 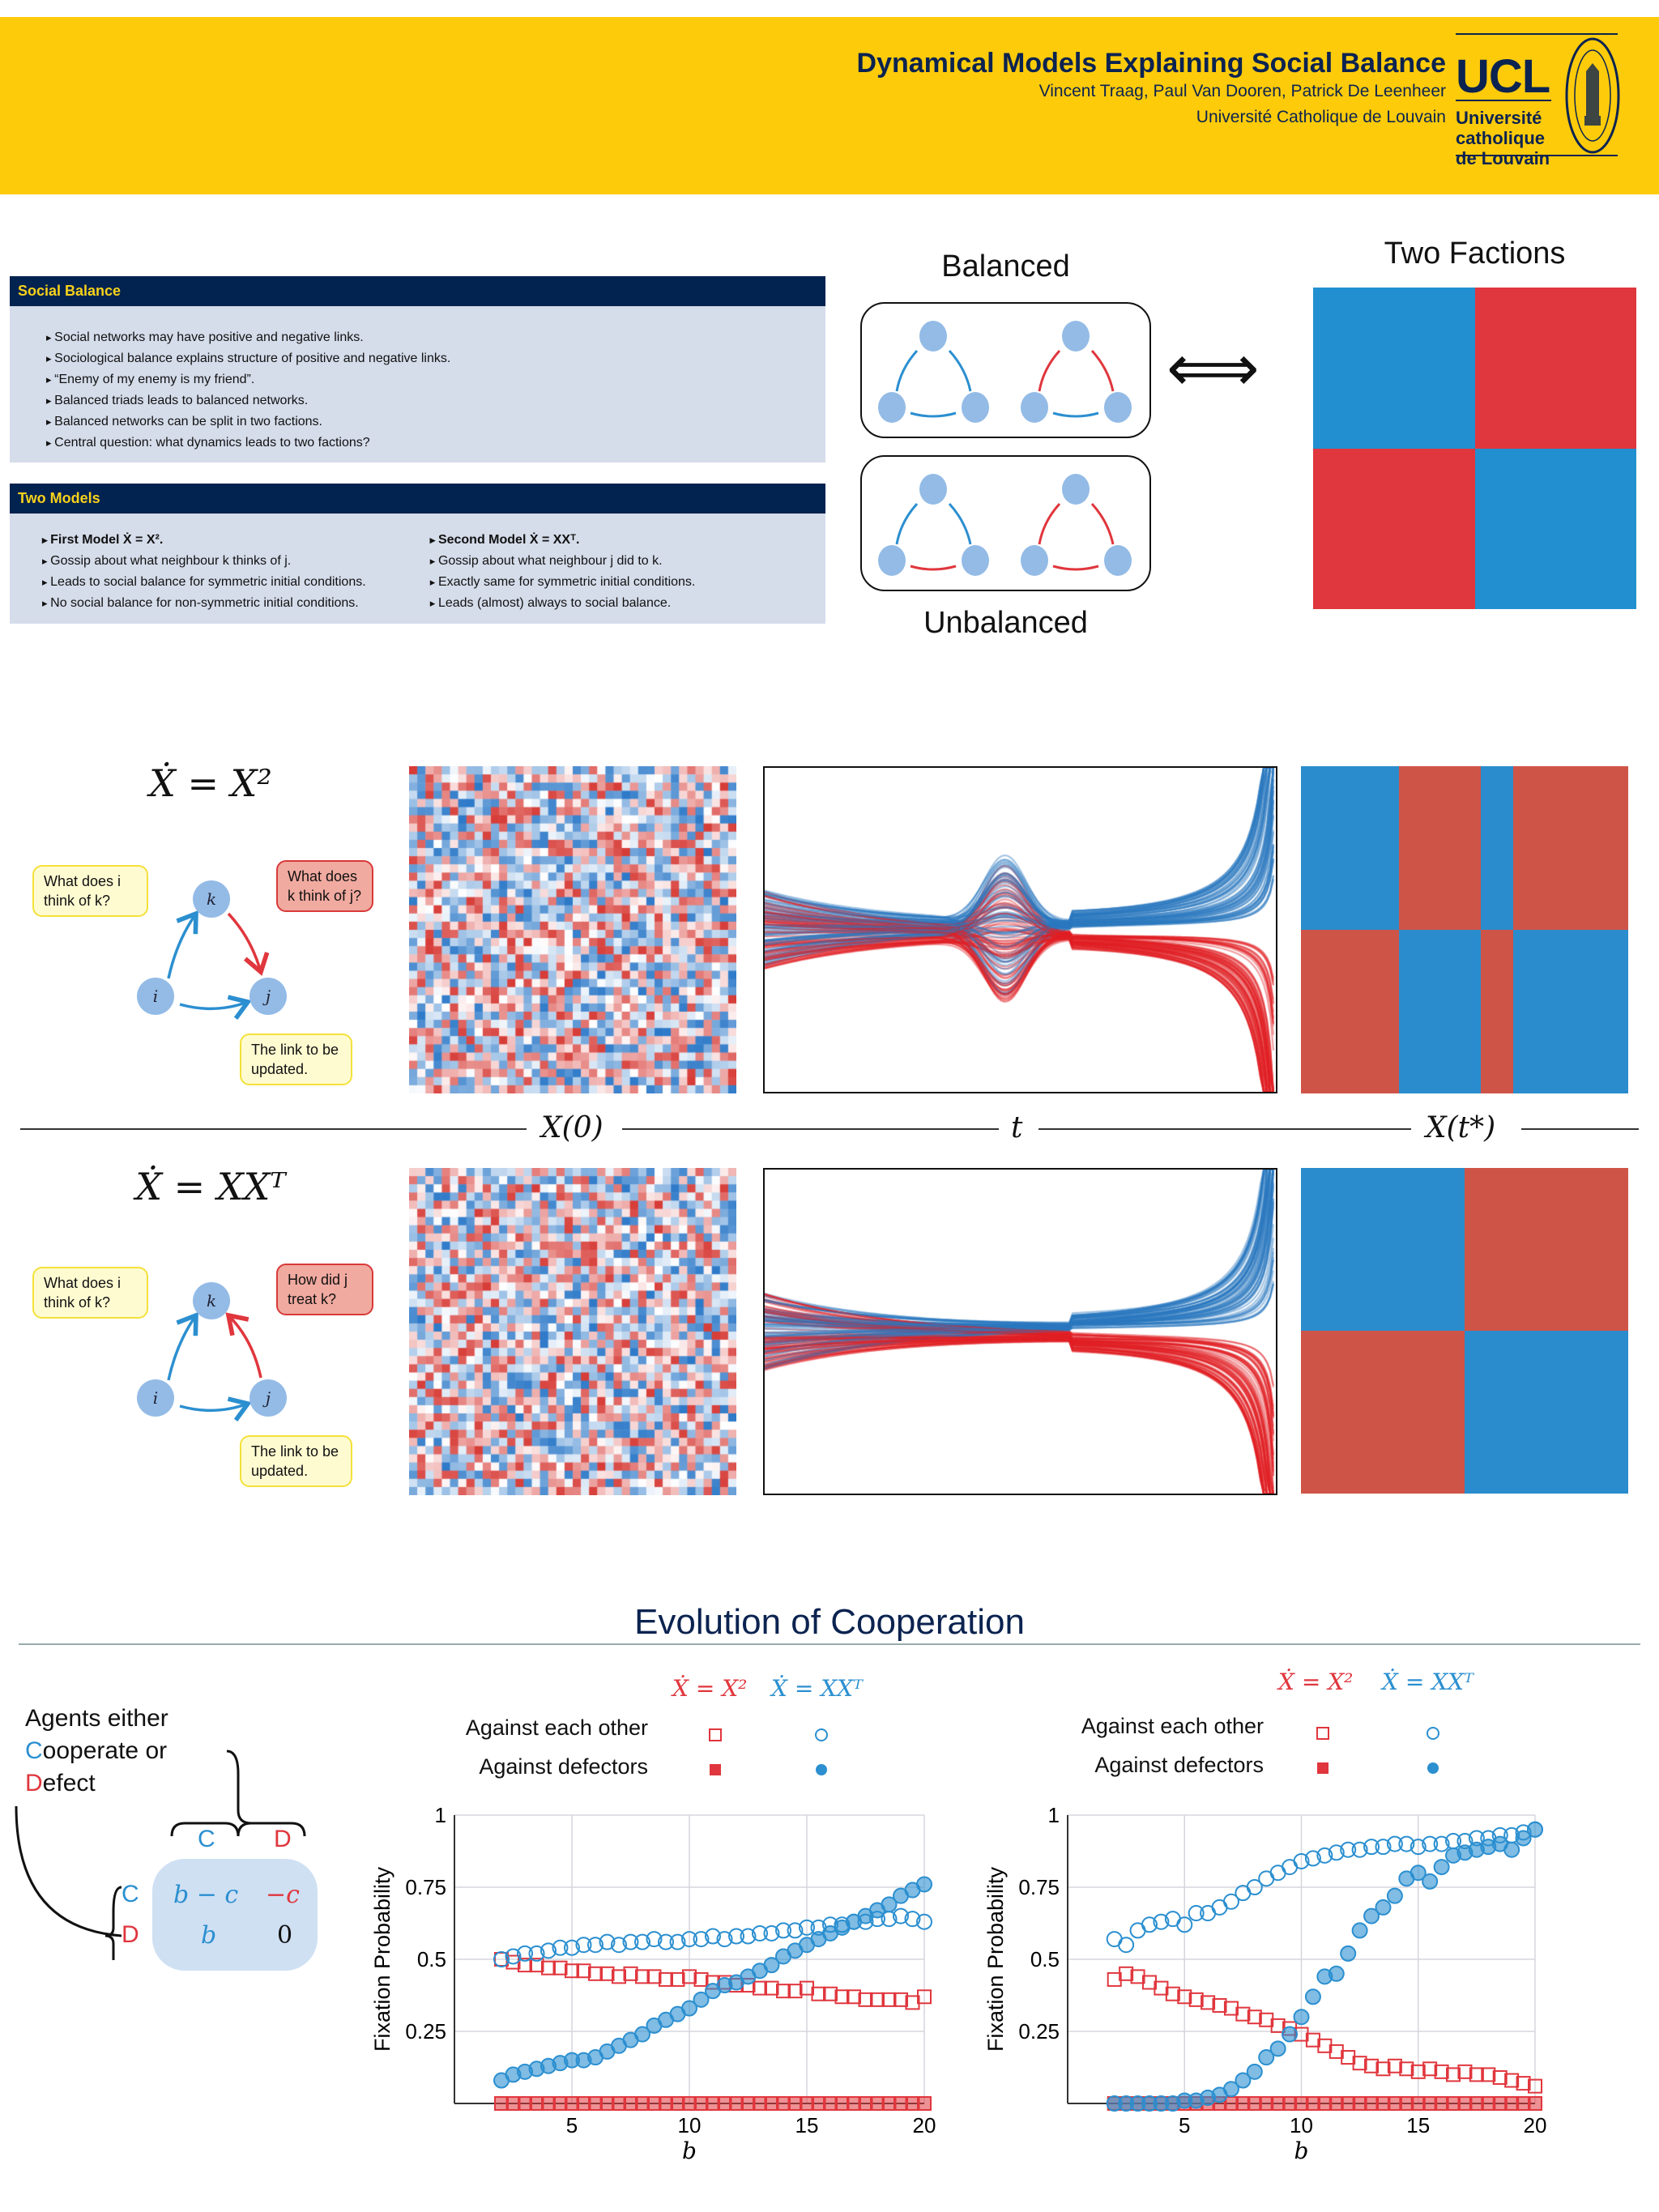 I want to click on payoff-row-d: D, so click(x=130, y=1934).